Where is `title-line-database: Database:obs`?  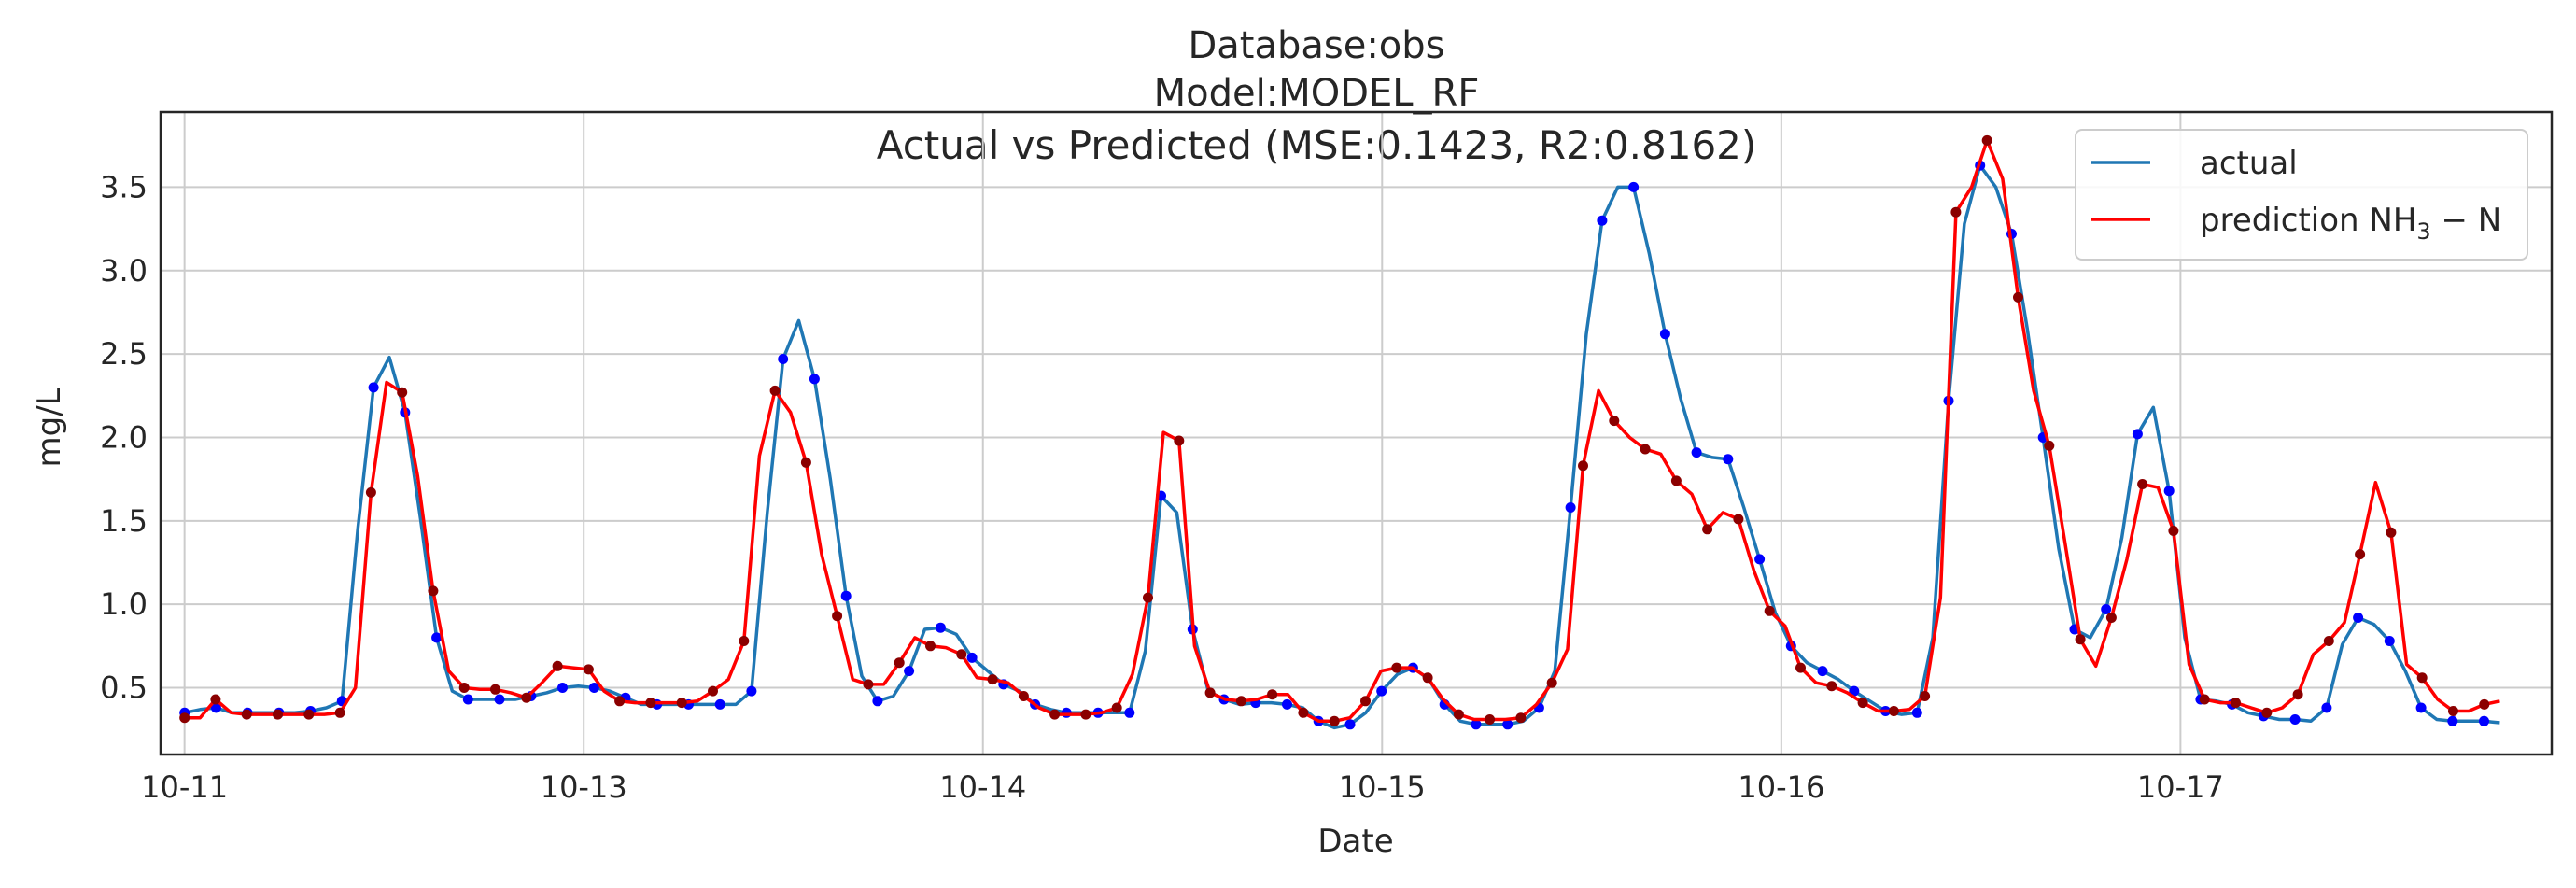 title-line-database: Database:obs is located at coordinates (1316, 46).